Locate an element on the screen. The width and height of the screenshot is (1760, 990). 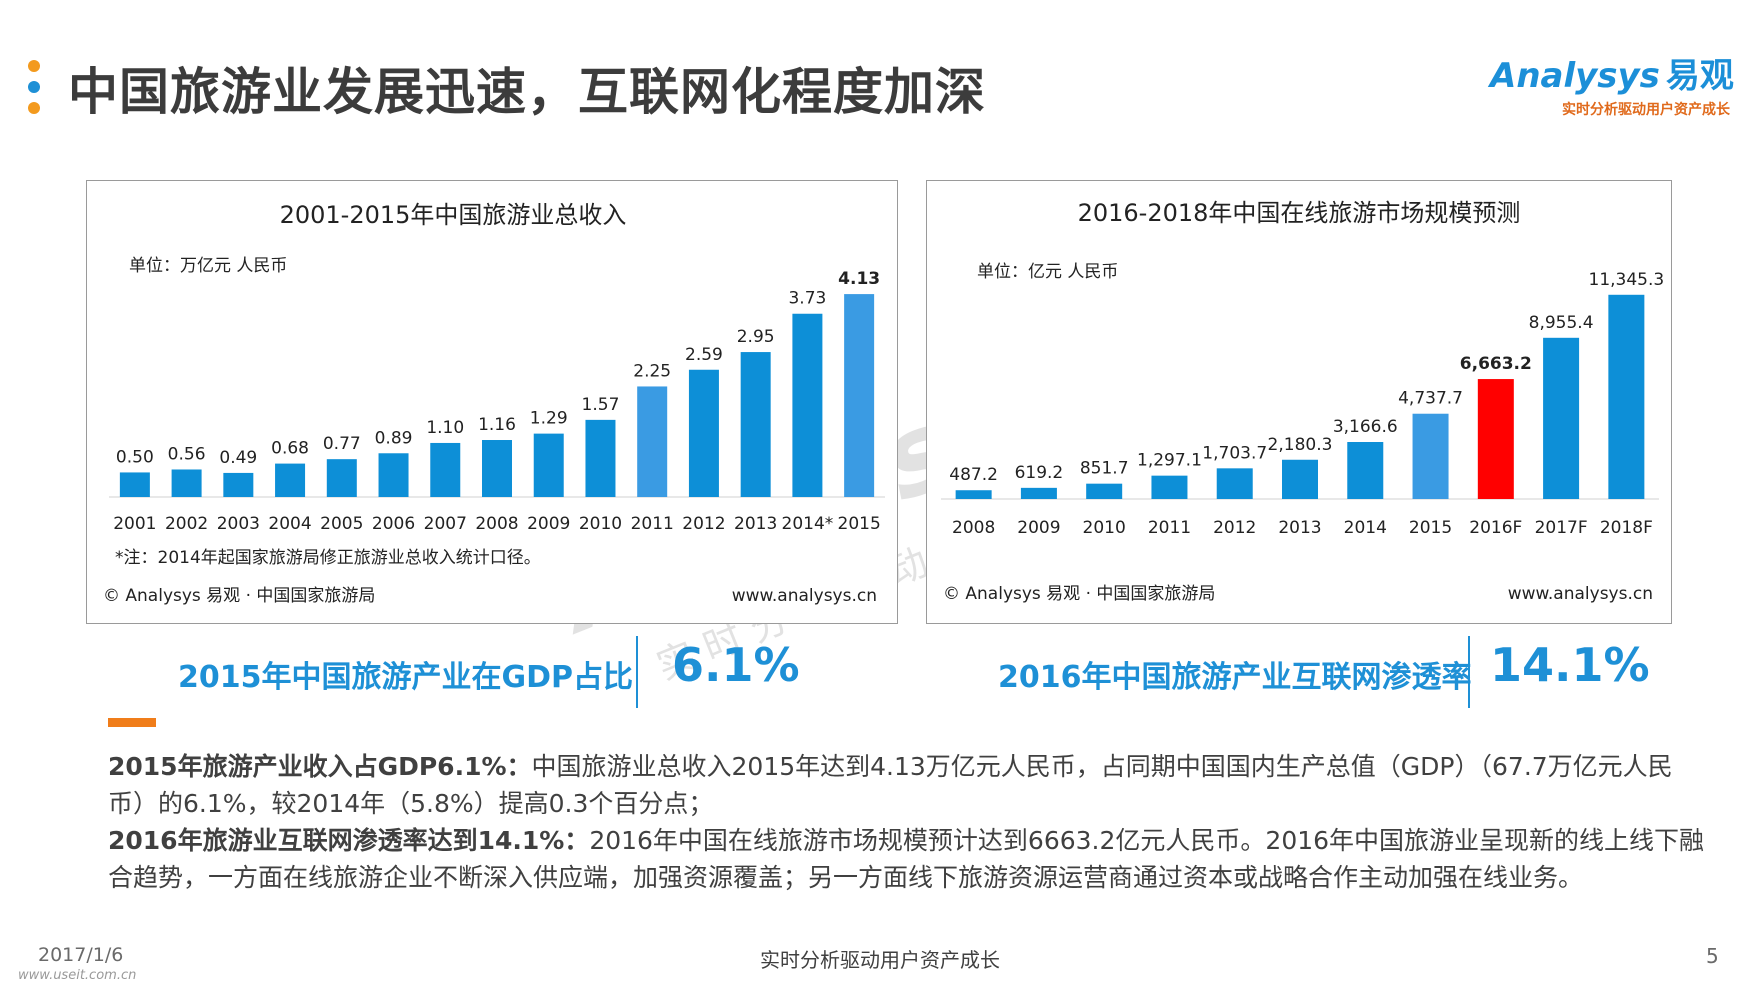
category-label-2014: 2014 is located at coordinates (1365, 528).